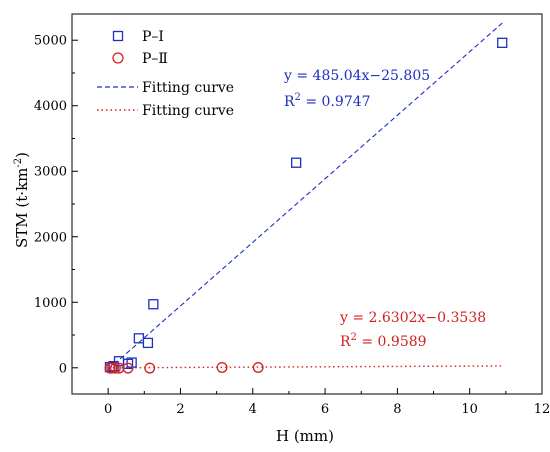  Describe the element at coordinates (50, 237) in the screenshot. I see `y-tick-label: 2000` at that location.